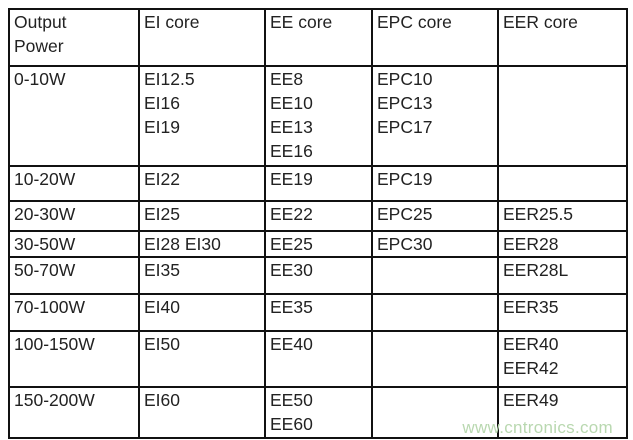 This screenshot has width=633, height=440. What do you see at coordinates (531, 368) in the screenshot?
I see `cell-line: EER42` at bounding box center [531, 368].